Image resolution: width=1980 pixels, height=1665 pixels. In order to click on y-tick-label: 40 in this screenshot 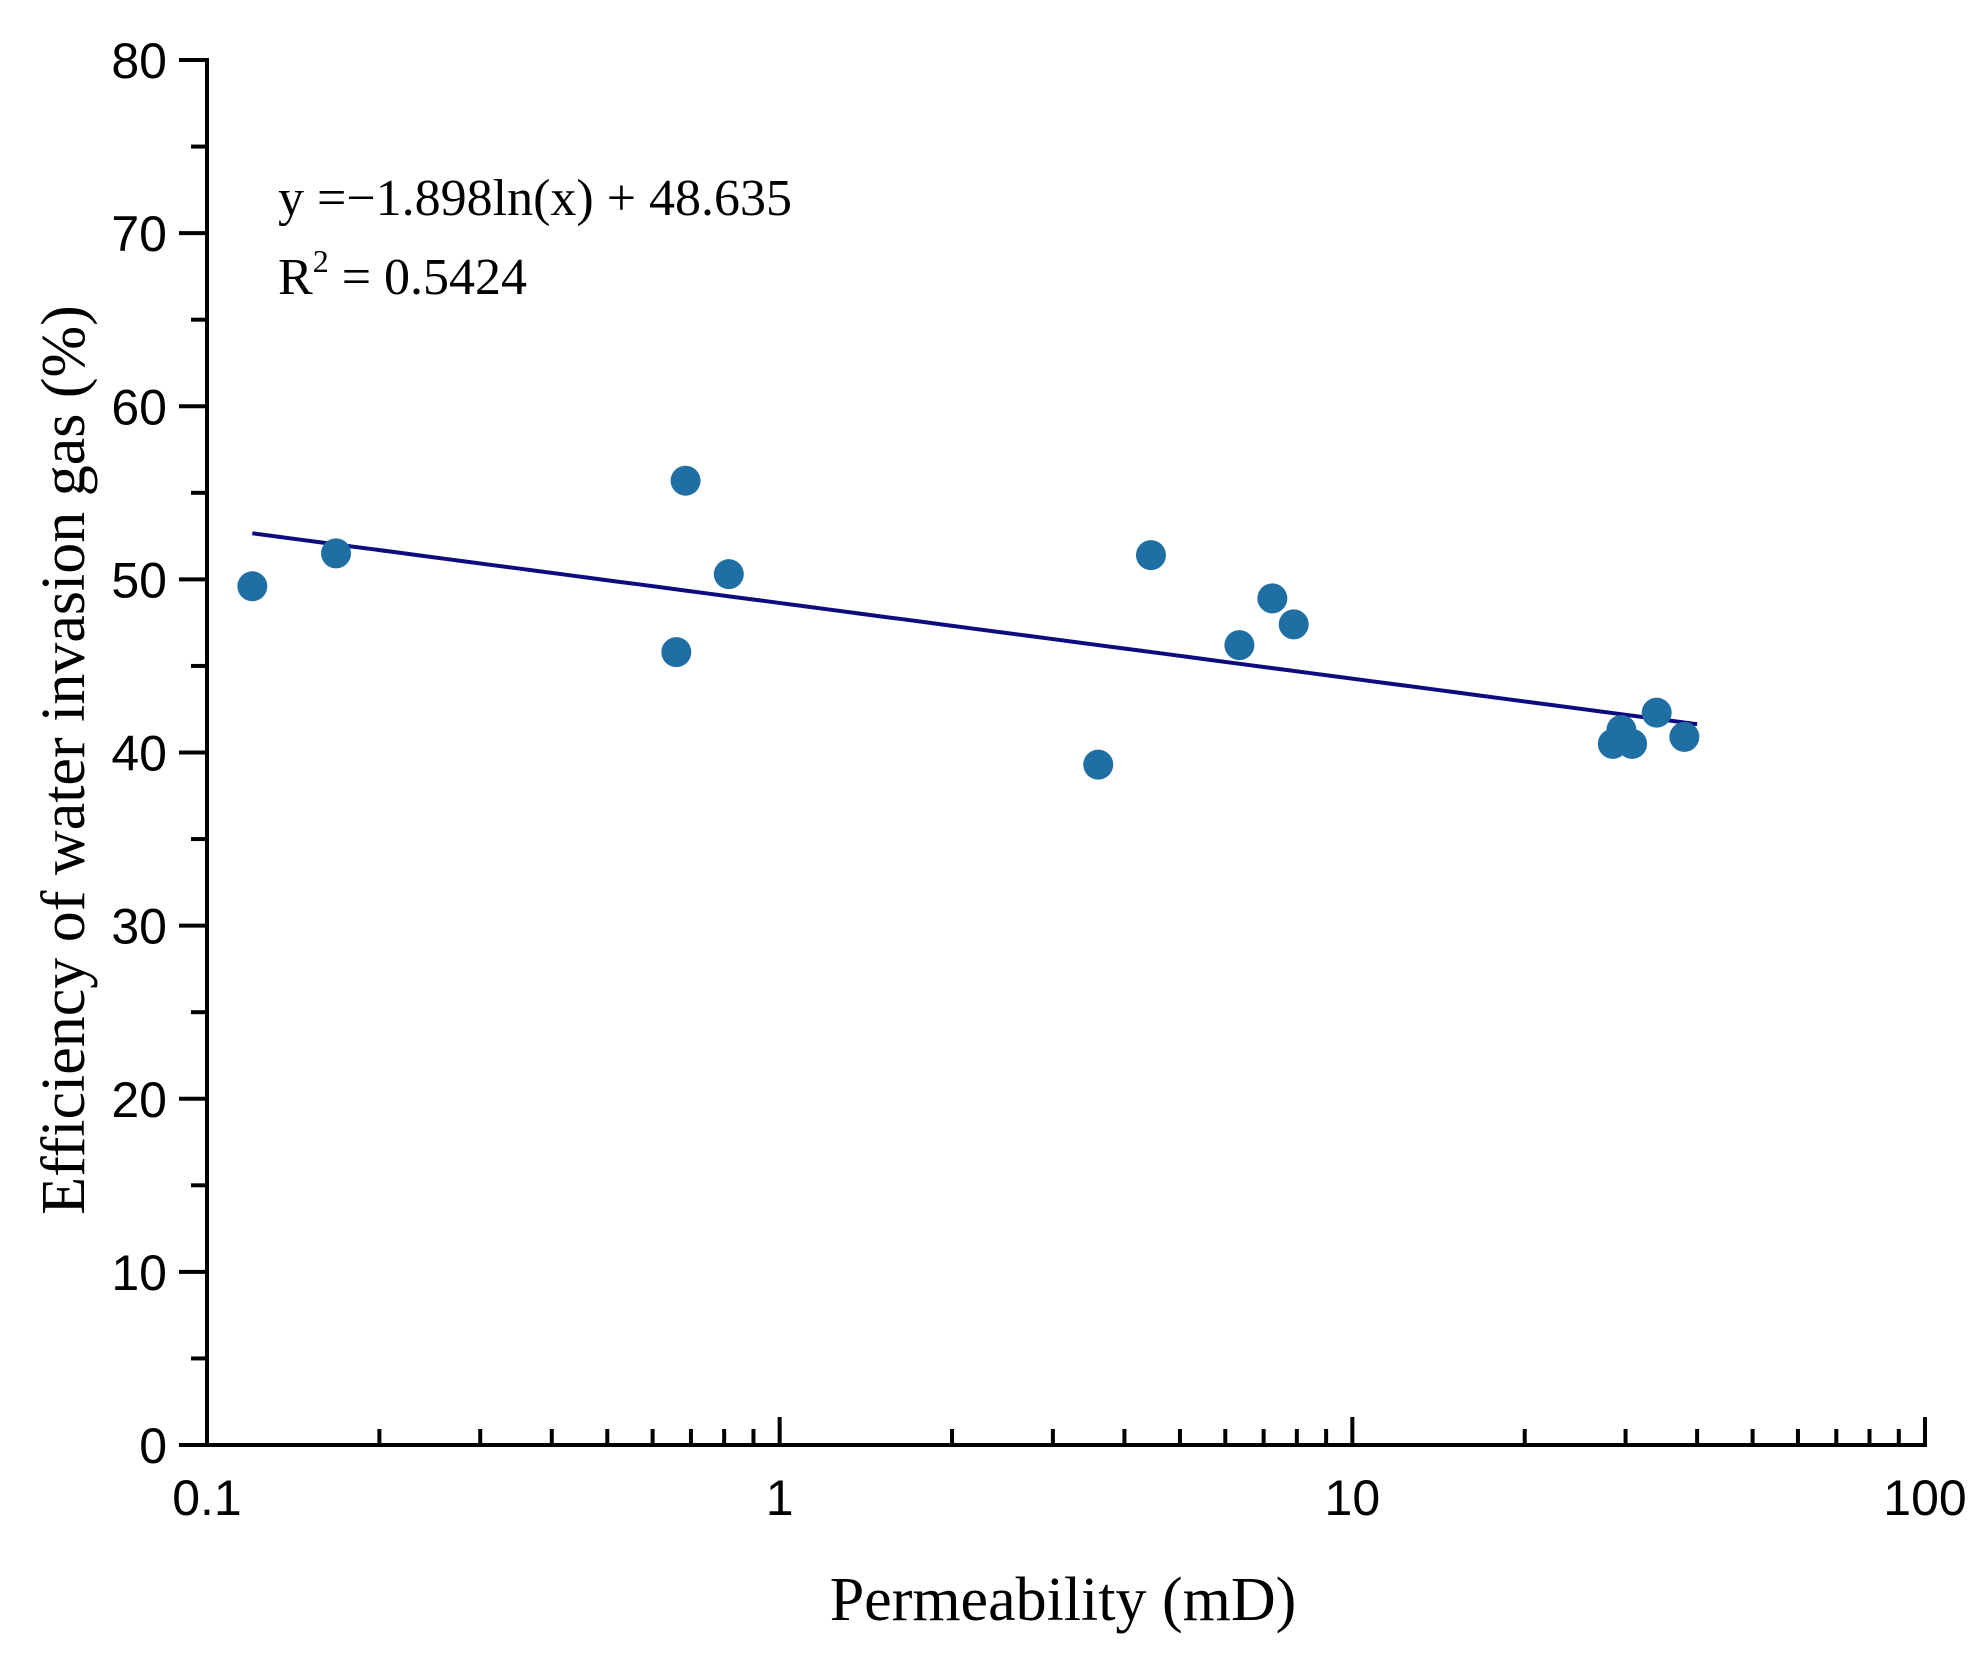, I will do `click(139, 754)`.